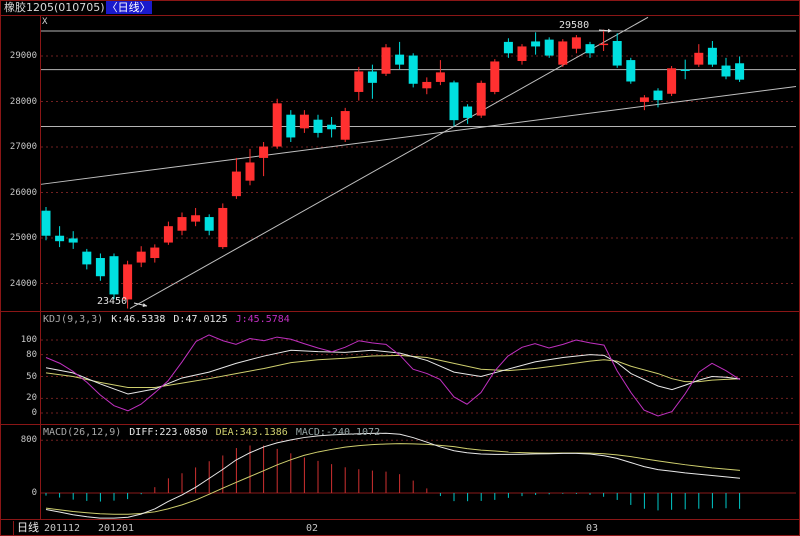 This screenshot has width=800, height=536. Describe the element at coordinates (54, 7) in the screenshot. I see `instrument-title: 橡胶1205(010705)` at that location.